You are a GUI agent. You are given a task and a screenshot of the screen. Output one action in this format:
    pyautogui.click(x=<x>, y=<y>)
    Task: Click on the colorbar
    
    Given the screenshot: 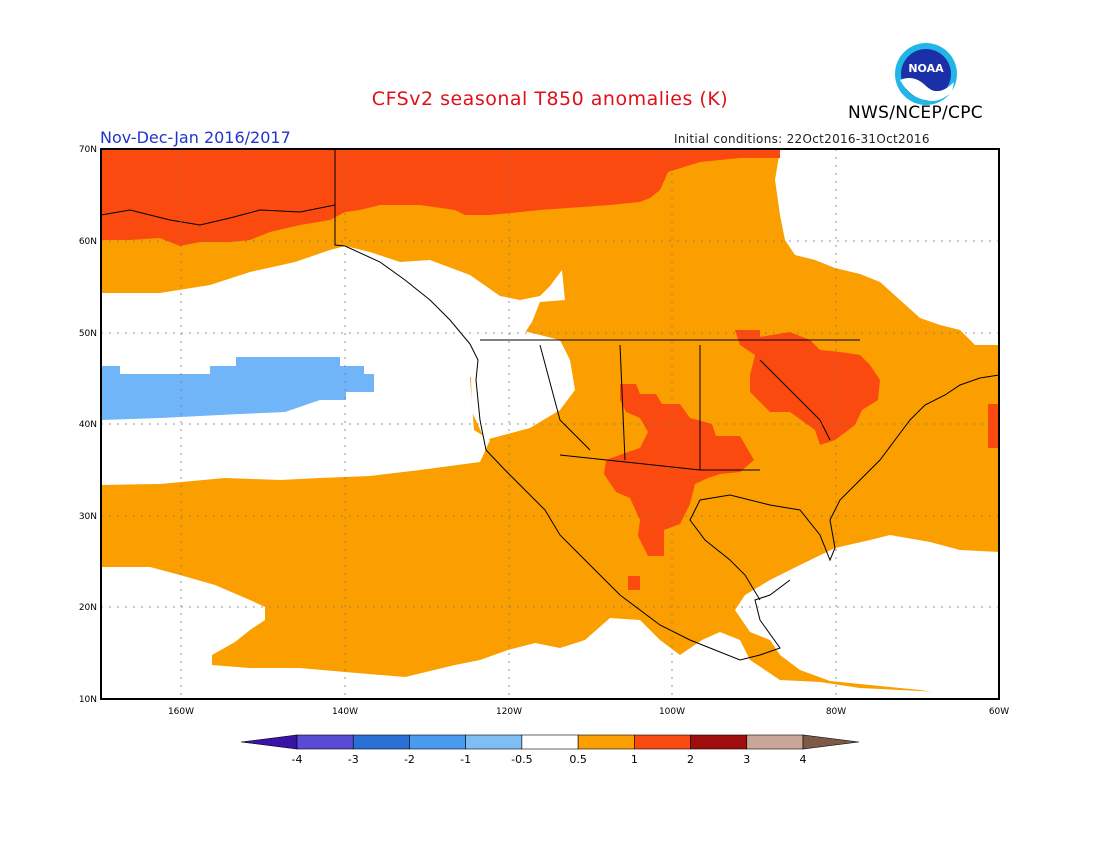 What is the action you would take?
    pyautogui.click(x=550, y=742)
    